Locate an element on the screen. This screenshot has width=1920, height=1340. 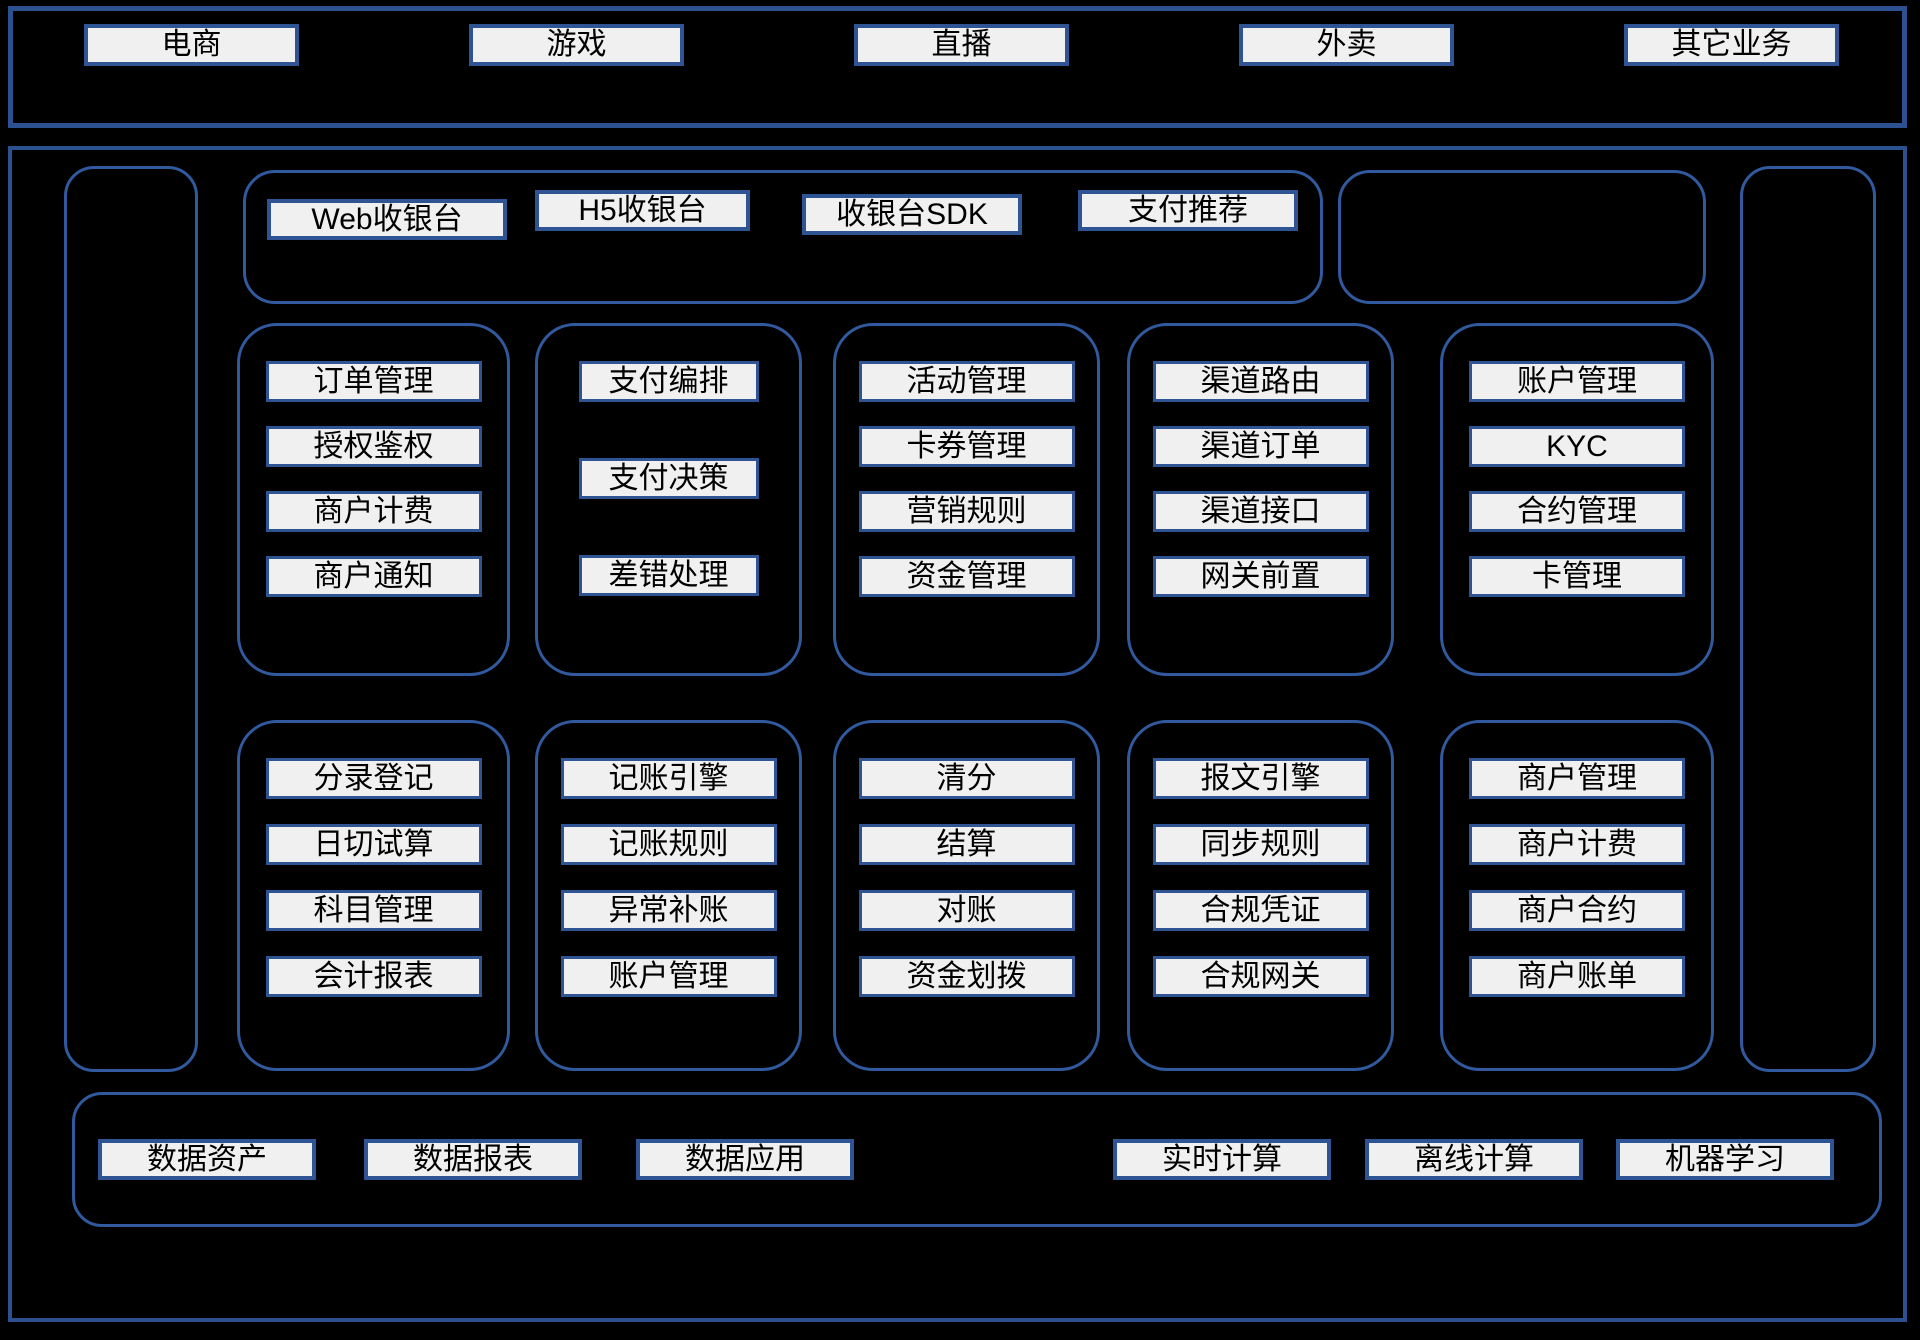
module-chip: 合约管理 is located at coordinates (1577, 511).